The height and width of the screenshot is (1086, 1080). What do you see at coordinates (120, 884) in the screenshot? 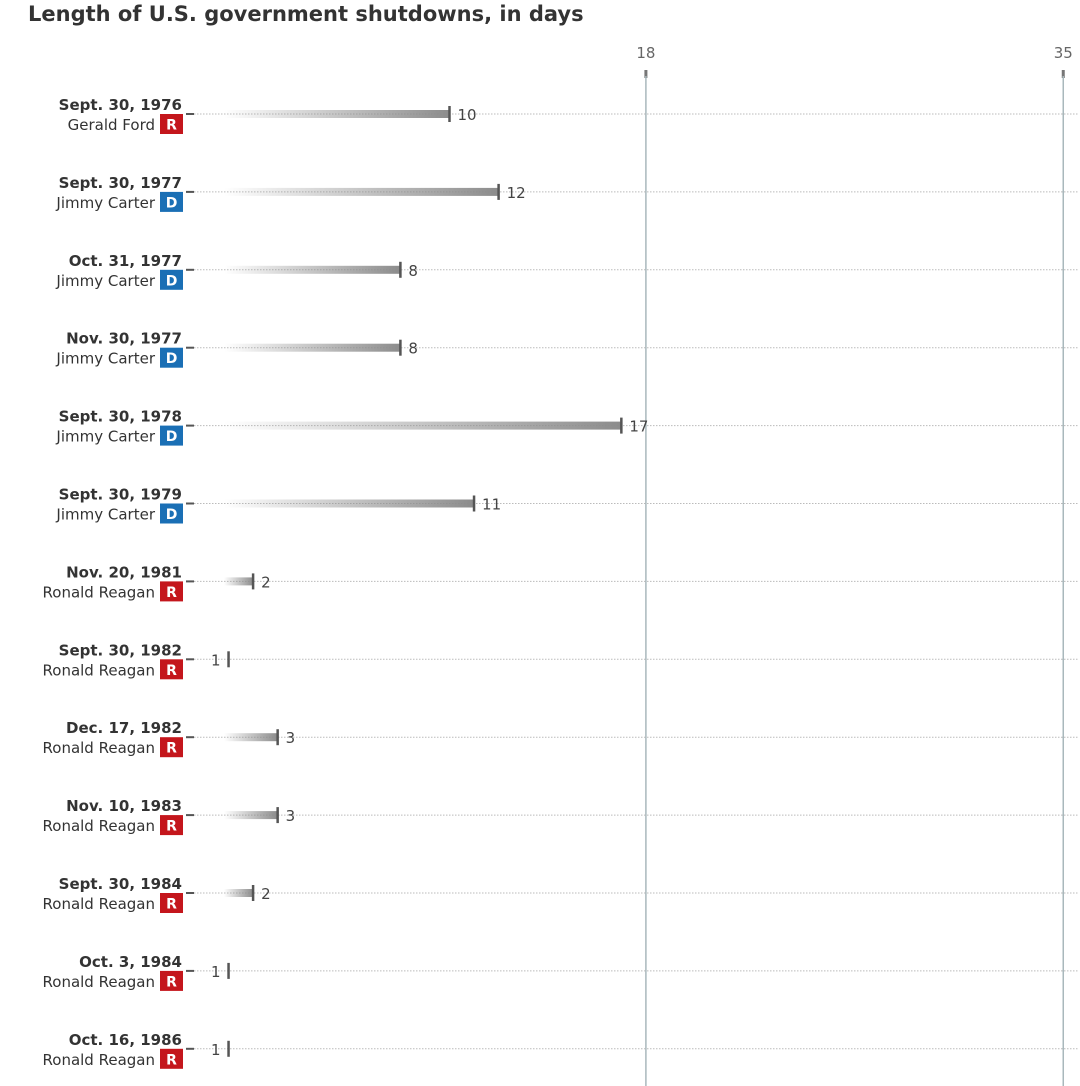
I see `row-date-label: Sept. 30, 1984` at bounding box center [120, 884].